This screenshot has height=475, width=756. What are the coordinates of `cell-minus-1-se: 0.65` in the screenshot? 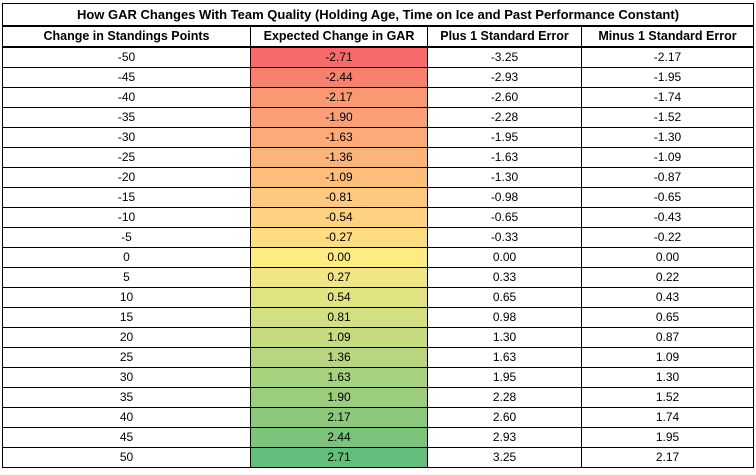 It's located at (667, 317).